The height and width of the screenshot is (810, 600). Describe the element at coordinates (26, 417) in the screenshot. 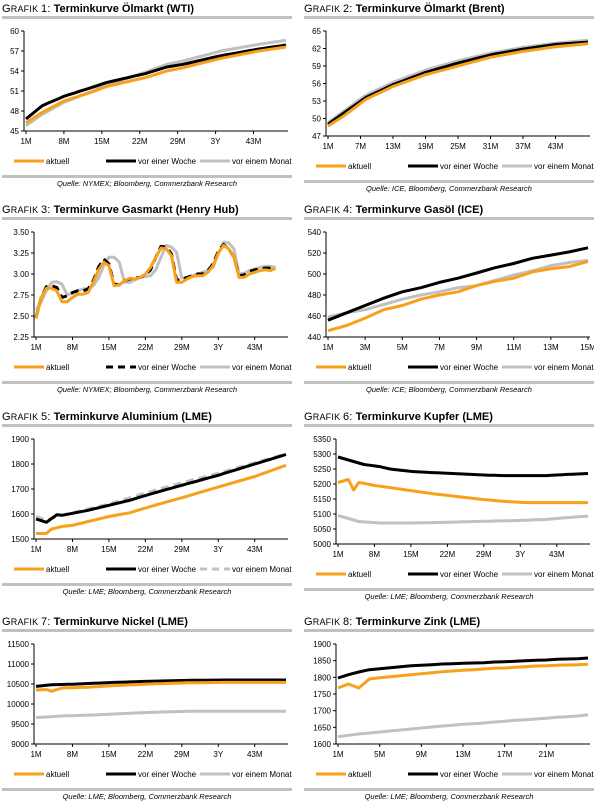

I see `chart-number: GRAFIK 5:` at that location.